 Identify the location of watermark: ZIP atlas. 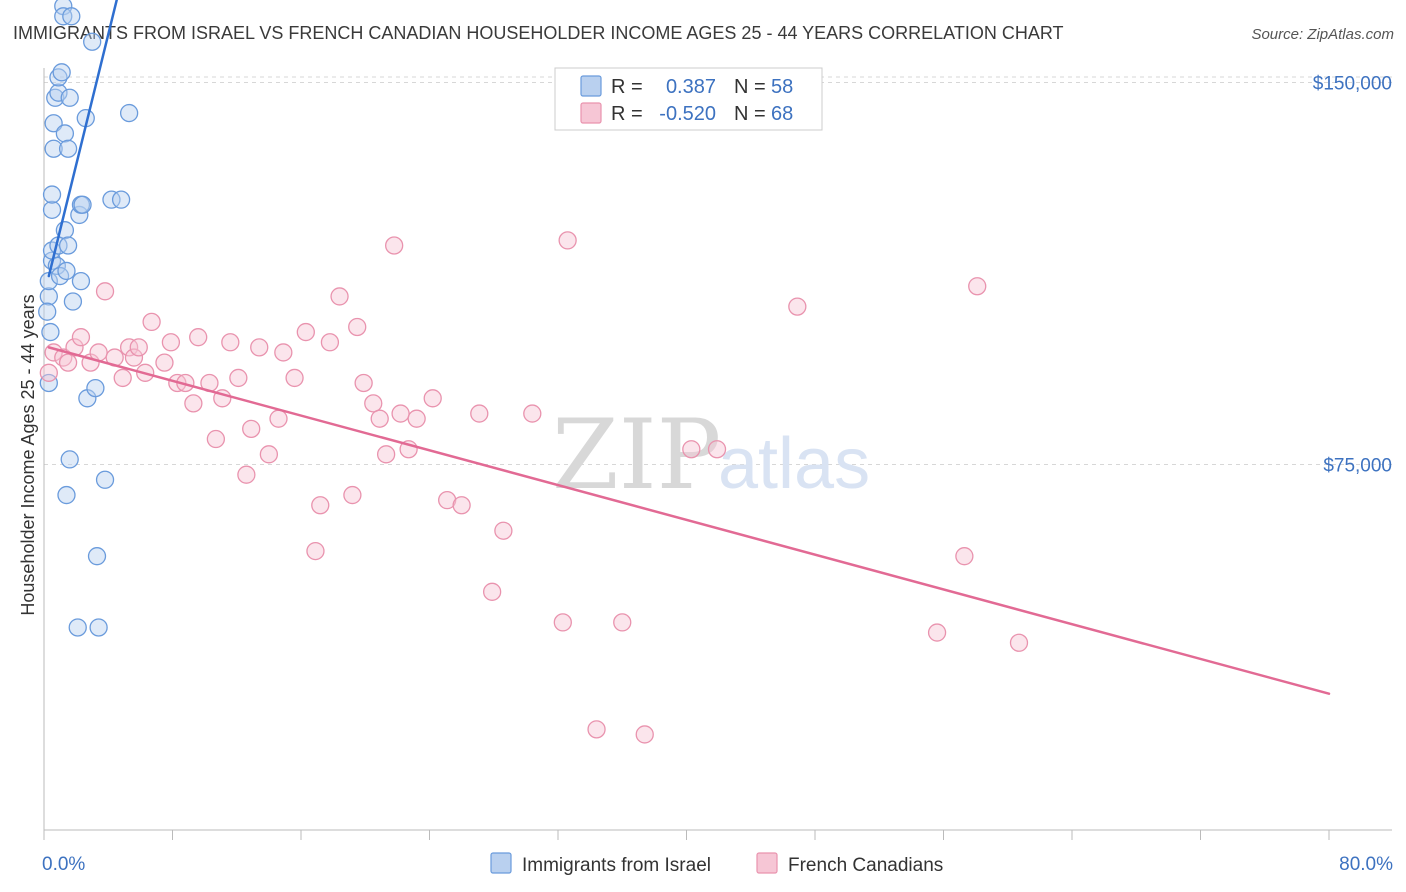
(711, 455).